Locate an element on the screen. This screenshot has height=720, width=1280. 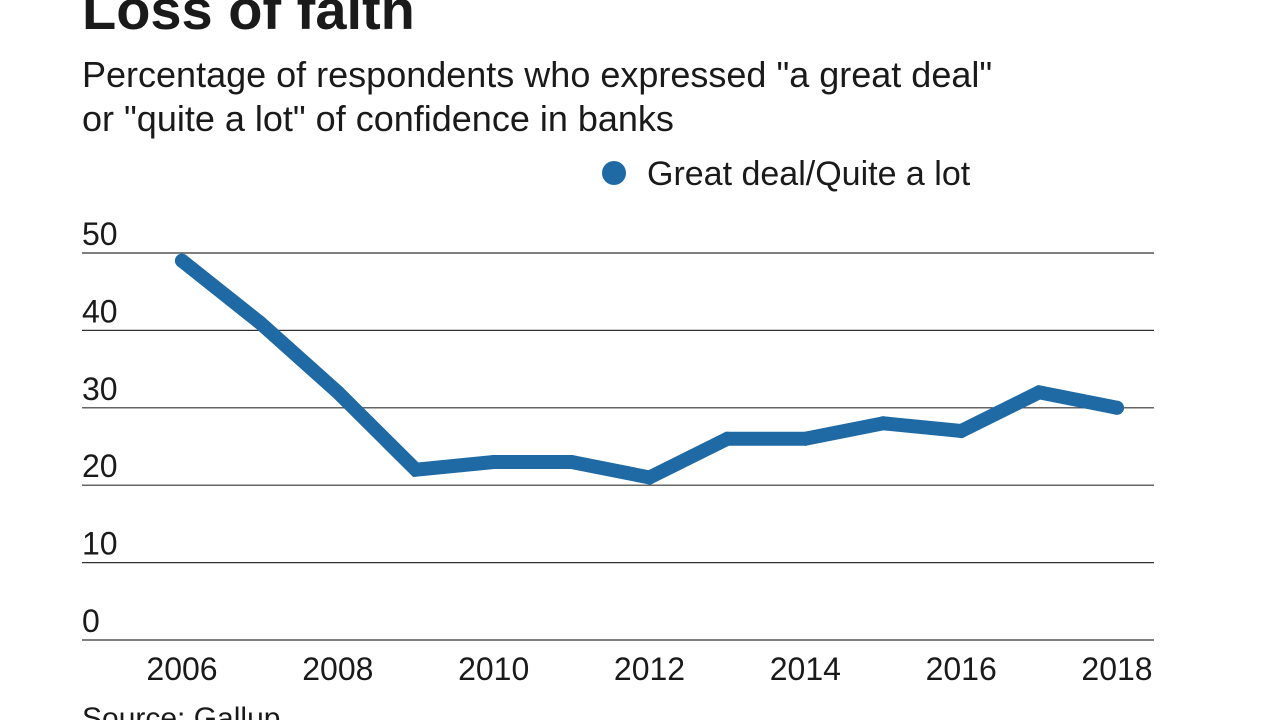
data-point-2011 is located at coordinates (571, 461).